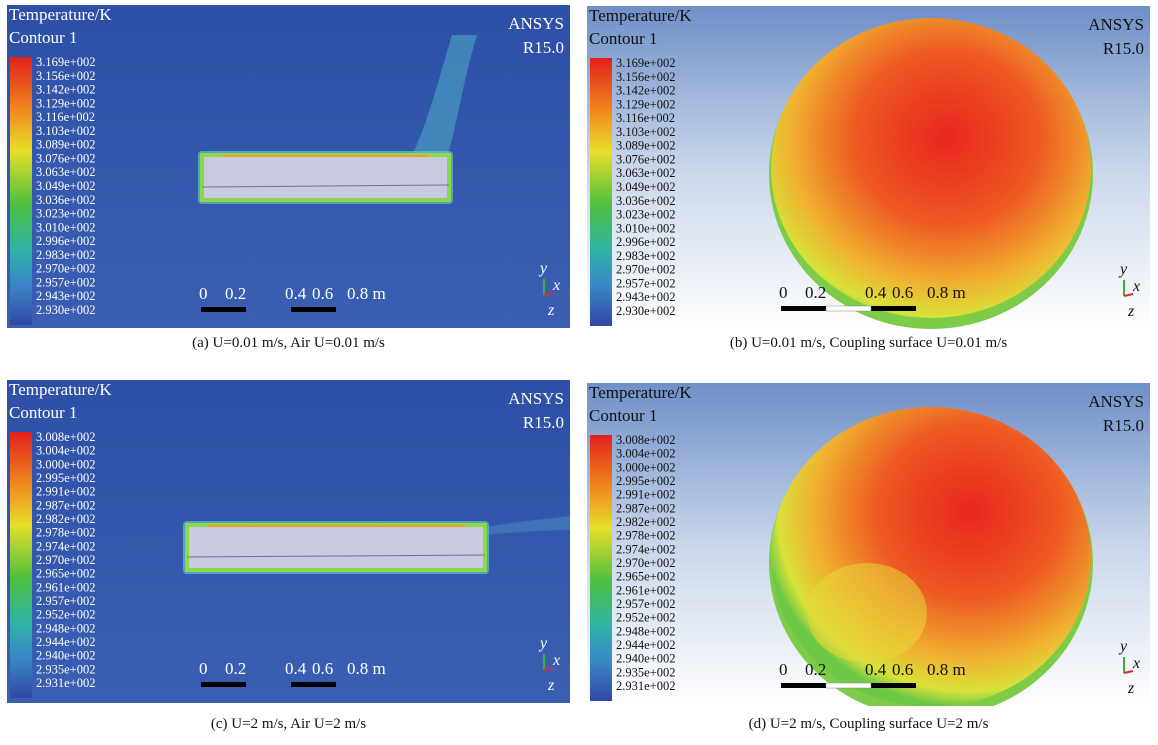 The height and width of the screenshot is (745, 1158). I want to click on caption: (c) U=2 m/s, Air U=2 m/s, so click(288, 724).